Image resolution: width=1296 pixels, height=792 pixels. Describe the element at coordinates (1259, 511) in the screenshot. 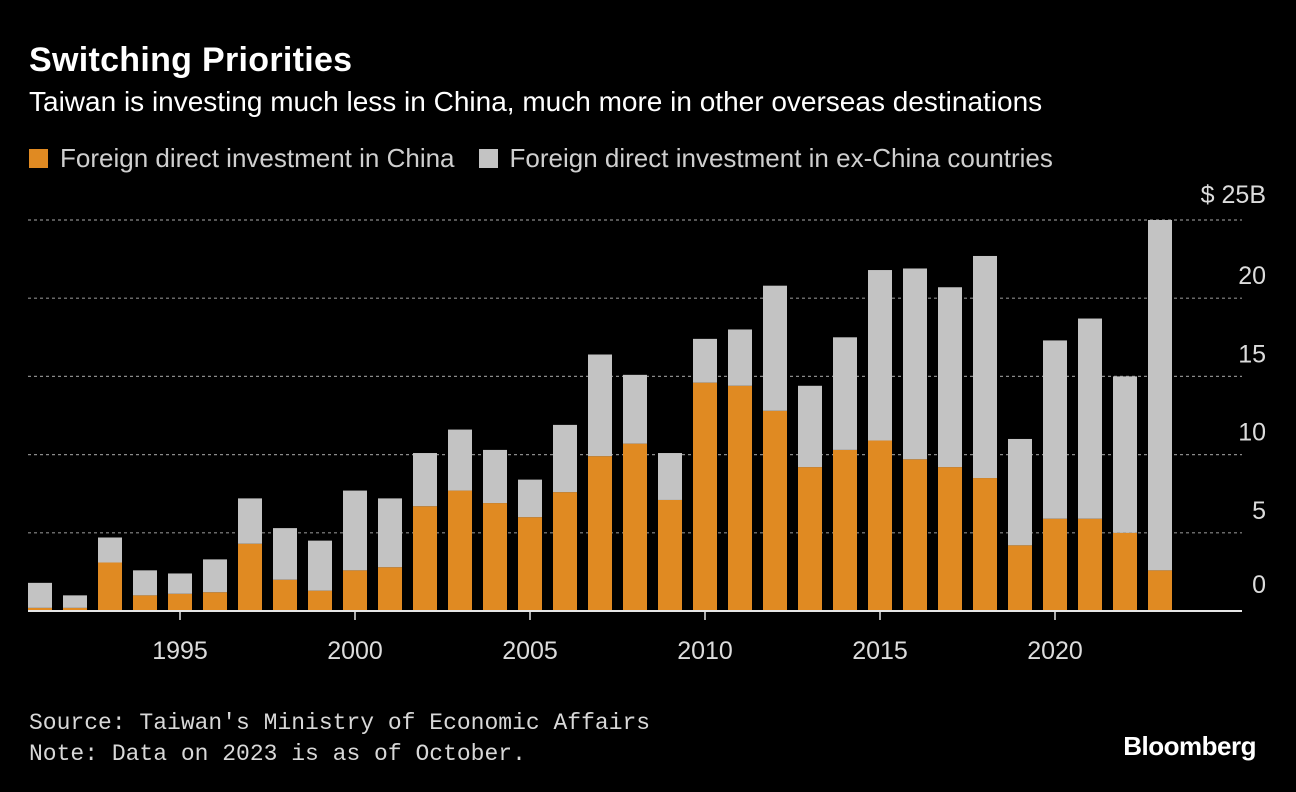

I see `y-tick-label: 5` at that location.